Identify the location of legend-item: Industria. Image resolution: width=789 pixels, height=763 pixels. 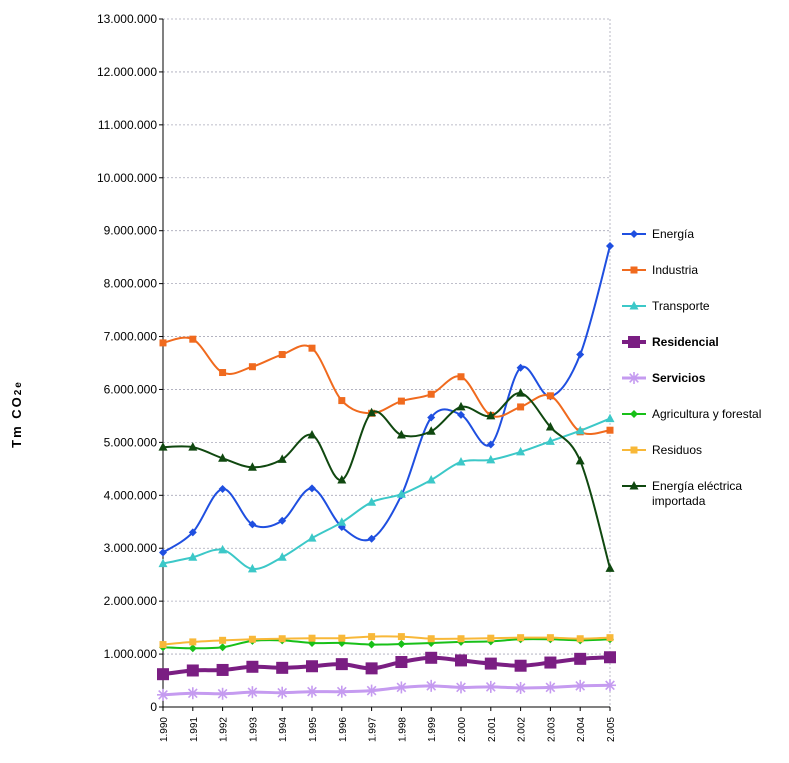
(660, 270).